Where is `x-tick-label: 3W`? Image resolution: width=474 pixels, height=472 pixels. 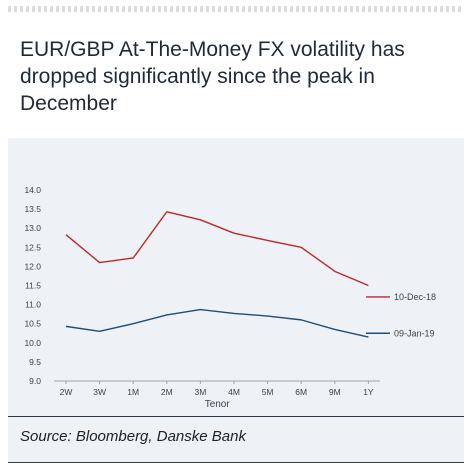 x-tick-label: 3W is located at coordinates (99, 392).